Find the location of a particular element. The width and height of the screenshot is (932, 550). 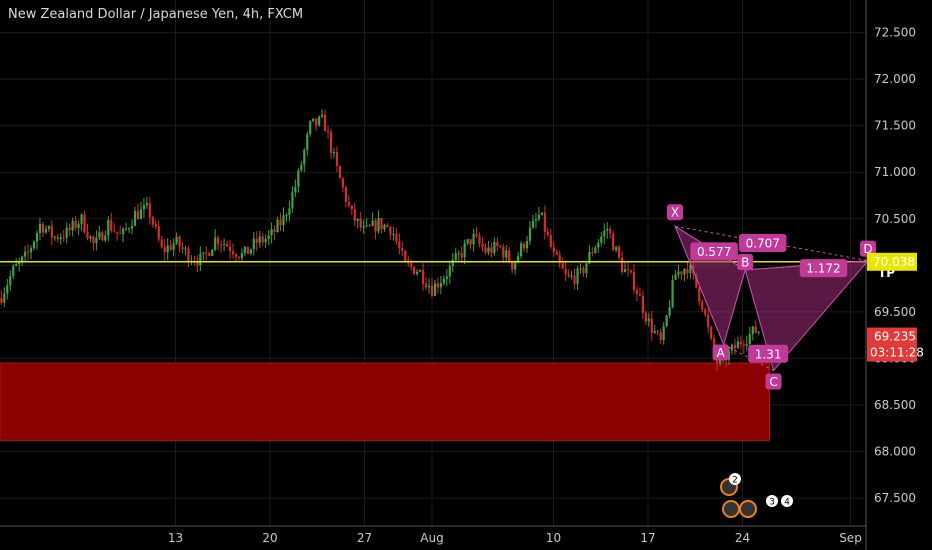

x-tick-label: 10 is located at coordinates (553, 538).